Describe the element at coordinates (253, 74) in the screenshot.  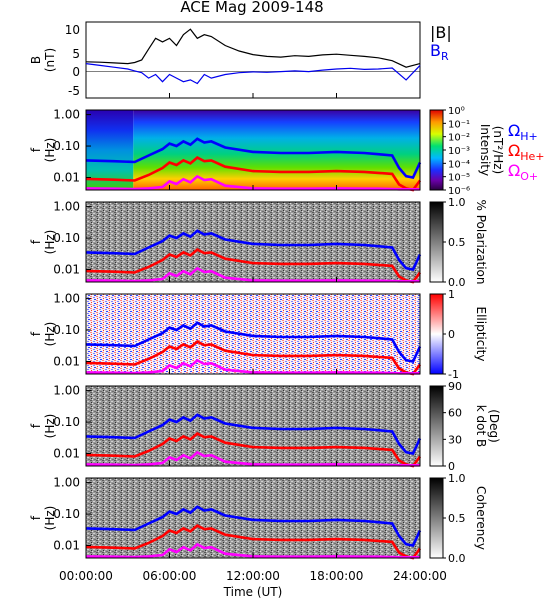
I see `b-r-line` at that location.